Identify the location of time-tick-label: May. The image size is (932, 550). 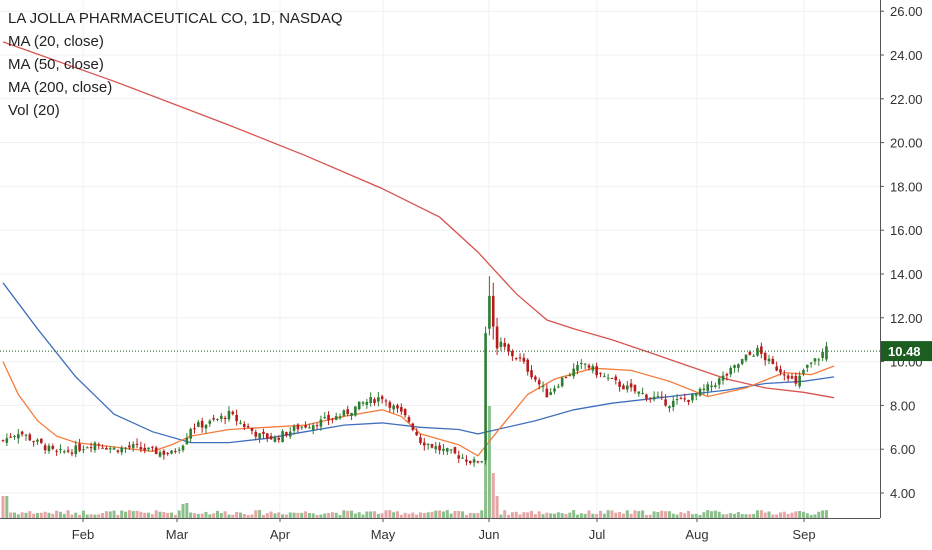
(383, 534).